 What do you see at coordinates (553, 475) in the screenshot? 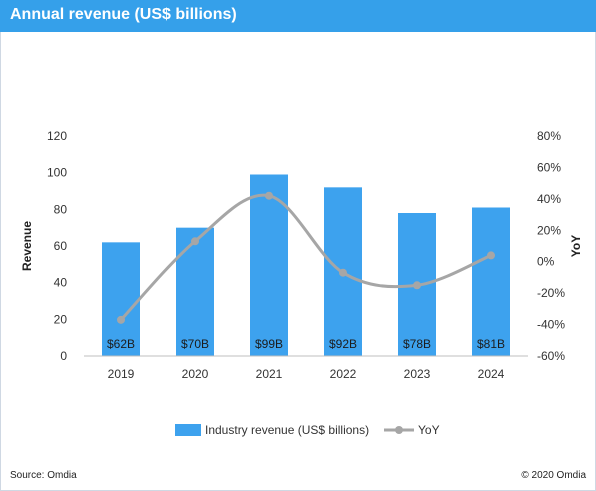
I see `copyright-note: © 2020 Omdia` at bounding box center [553, 475].